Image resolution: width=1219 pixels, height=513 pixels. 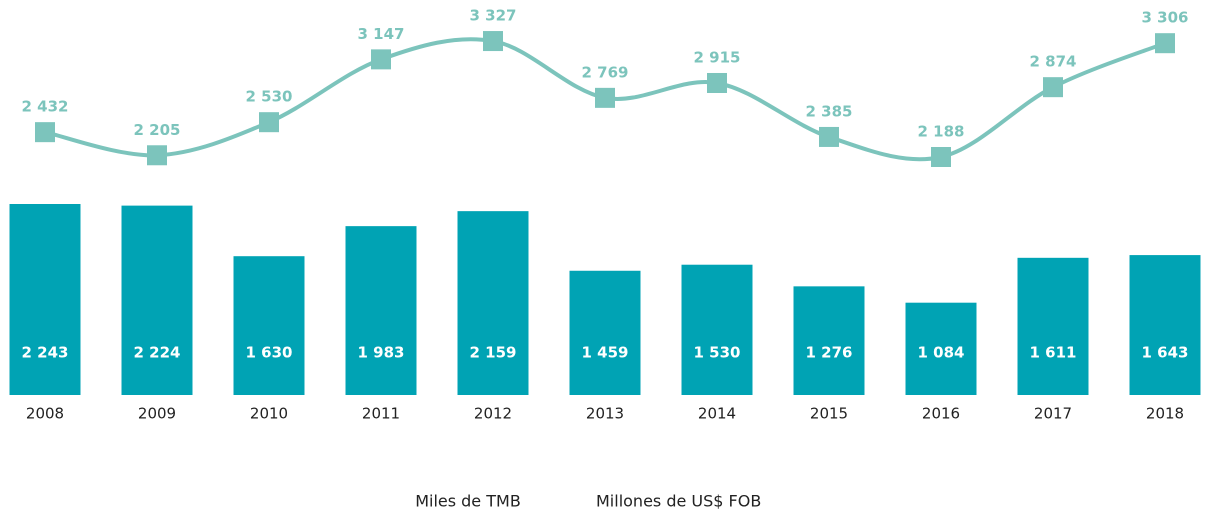 I want to click on x-tick-label: 2018, so click(x=1165, y=414).